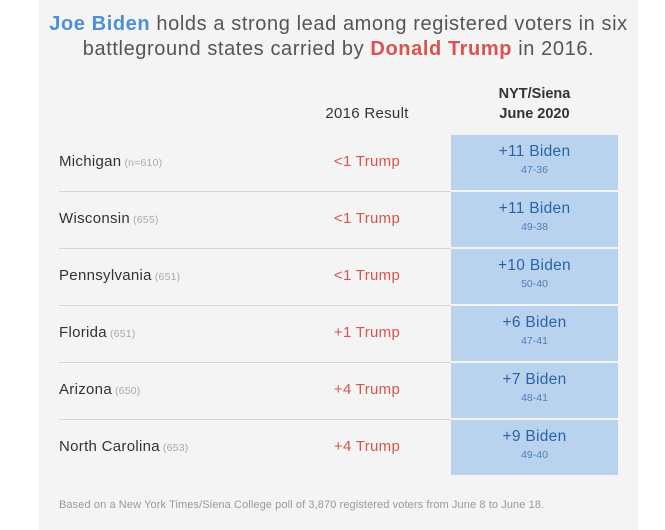 This screenshot has height=530, width=665. Describe the element at coordinates (534, 436) in the screenshot. I see `poll-margin: +9 Biden` at that location.